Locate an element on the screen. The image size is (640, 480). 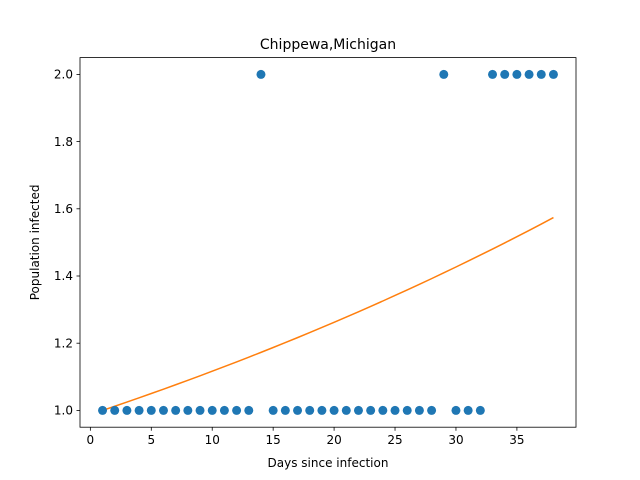
x-tick-label: 30 is located at coordinates (455, 440).